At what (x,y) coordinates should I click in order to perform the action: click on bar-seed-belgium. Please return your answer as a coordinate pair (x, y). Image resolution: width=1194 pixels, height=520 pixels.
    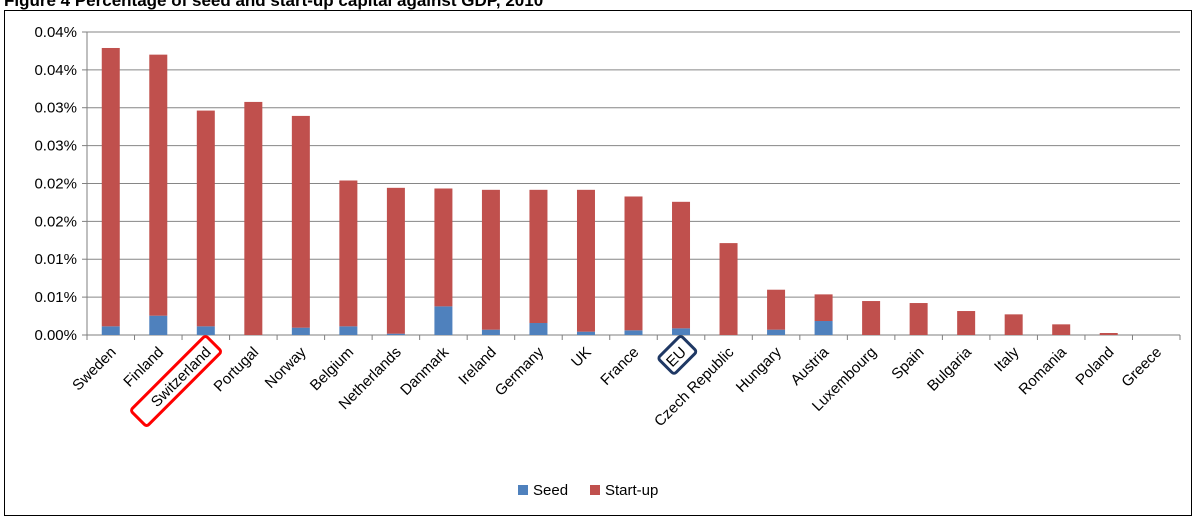
    Looking at the image, I should click on (348, 330).